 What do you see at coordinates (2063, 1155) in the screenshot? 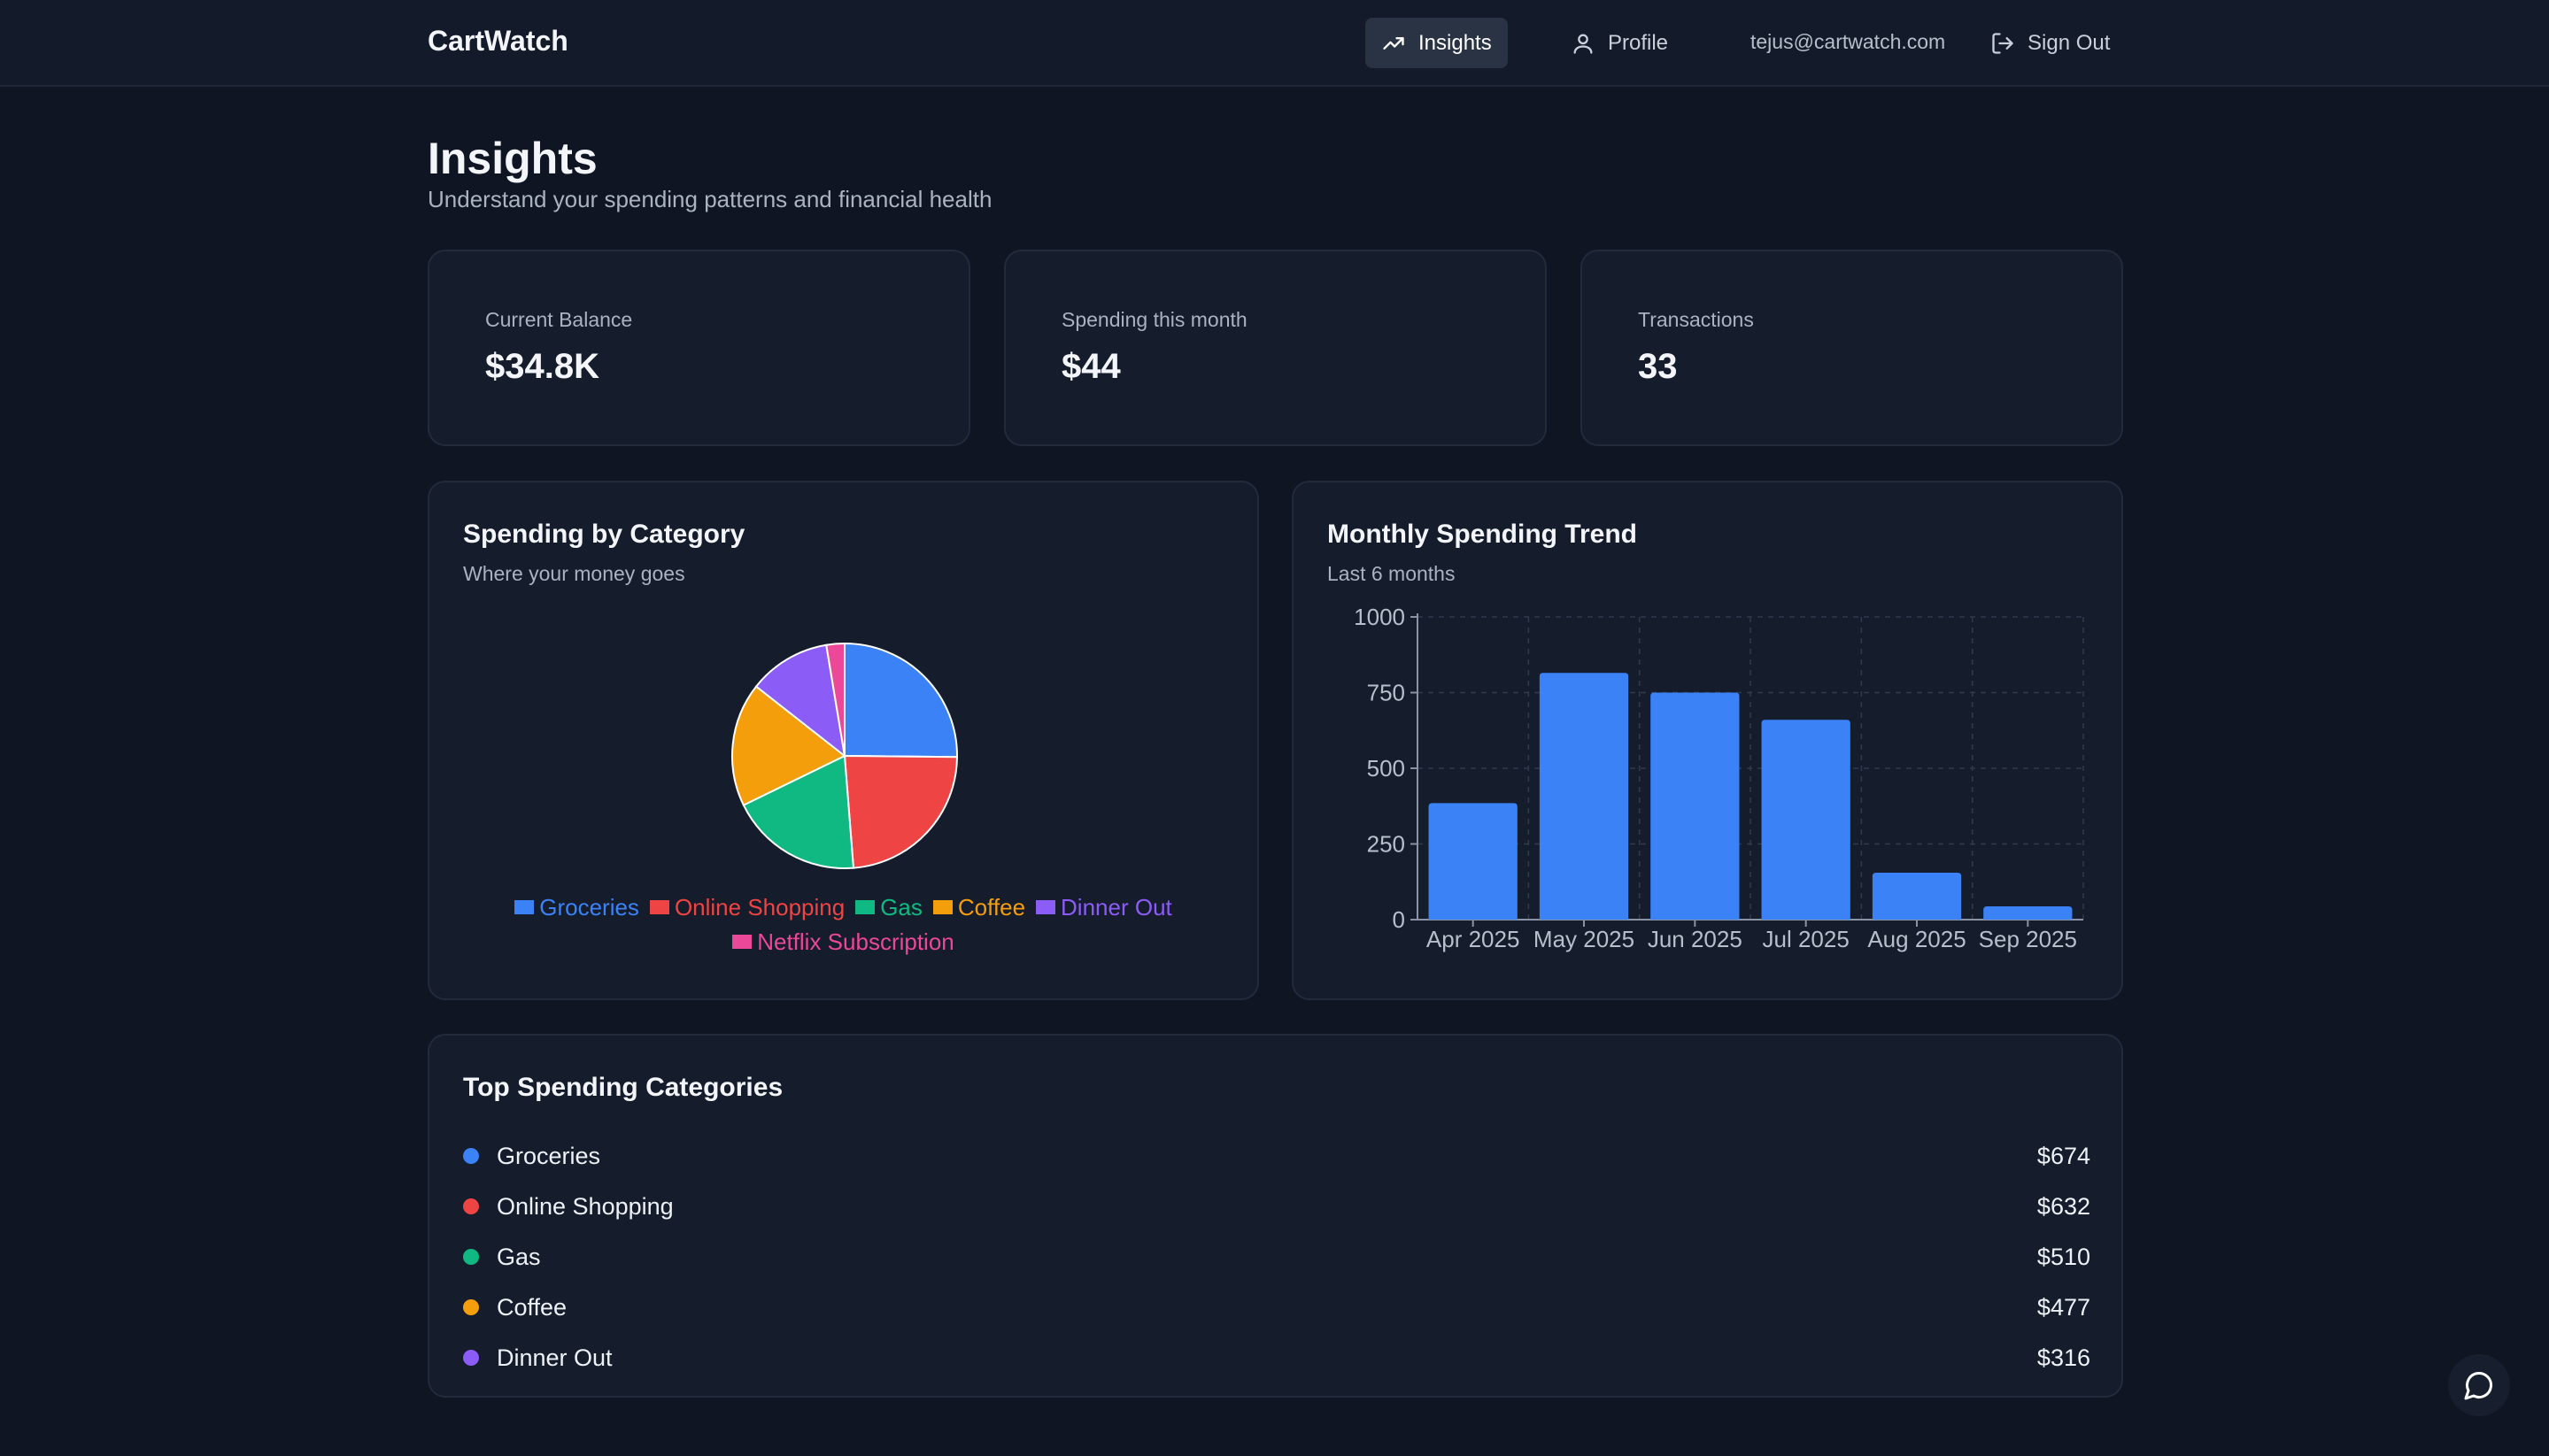
I see `category-amount: $674` at bounding box center [2063, 1155].